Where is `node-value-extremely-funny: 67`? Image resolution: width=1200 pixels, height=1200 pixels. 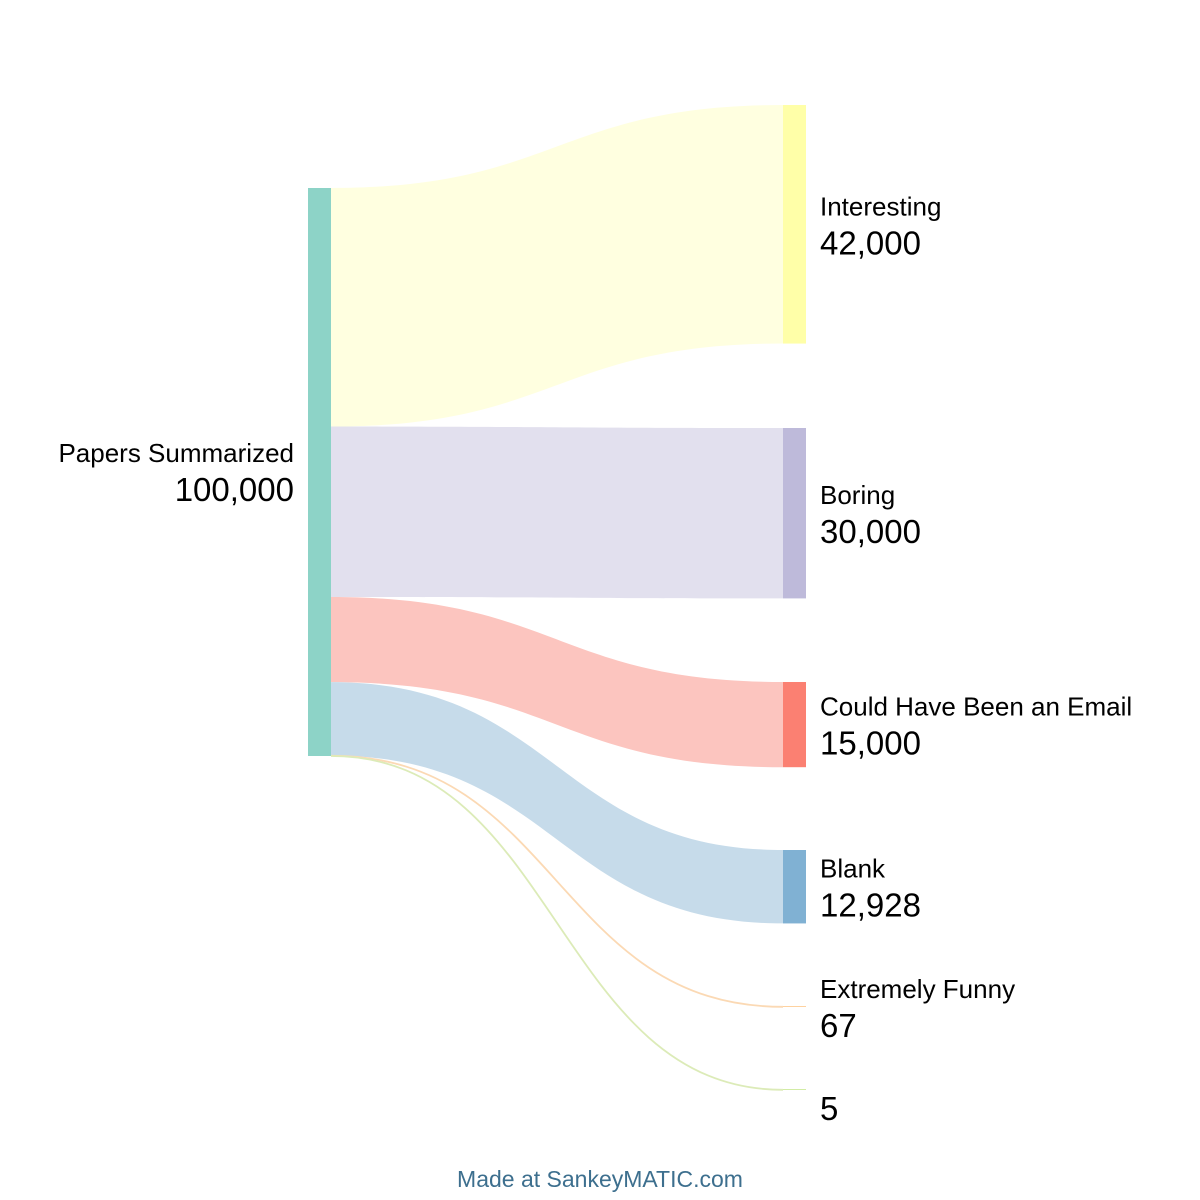 node-value-extremely-funny: 67 is located at coordinates (838, 1025).